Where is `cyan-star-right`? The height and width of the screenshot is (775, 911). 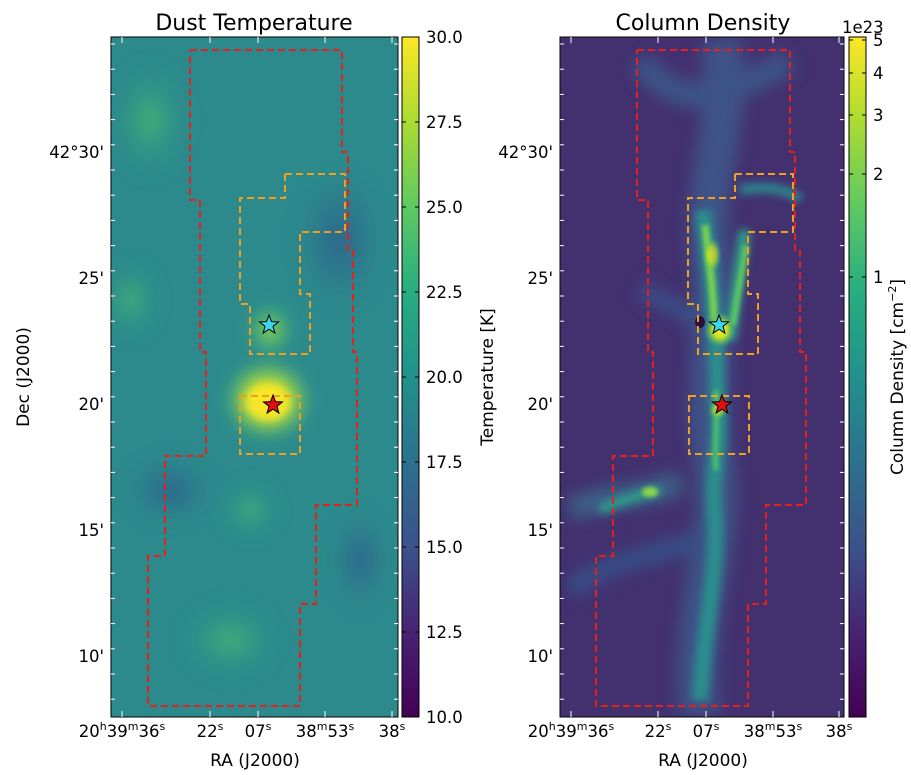 cyan-star-right is located at coordinates (719, 324).